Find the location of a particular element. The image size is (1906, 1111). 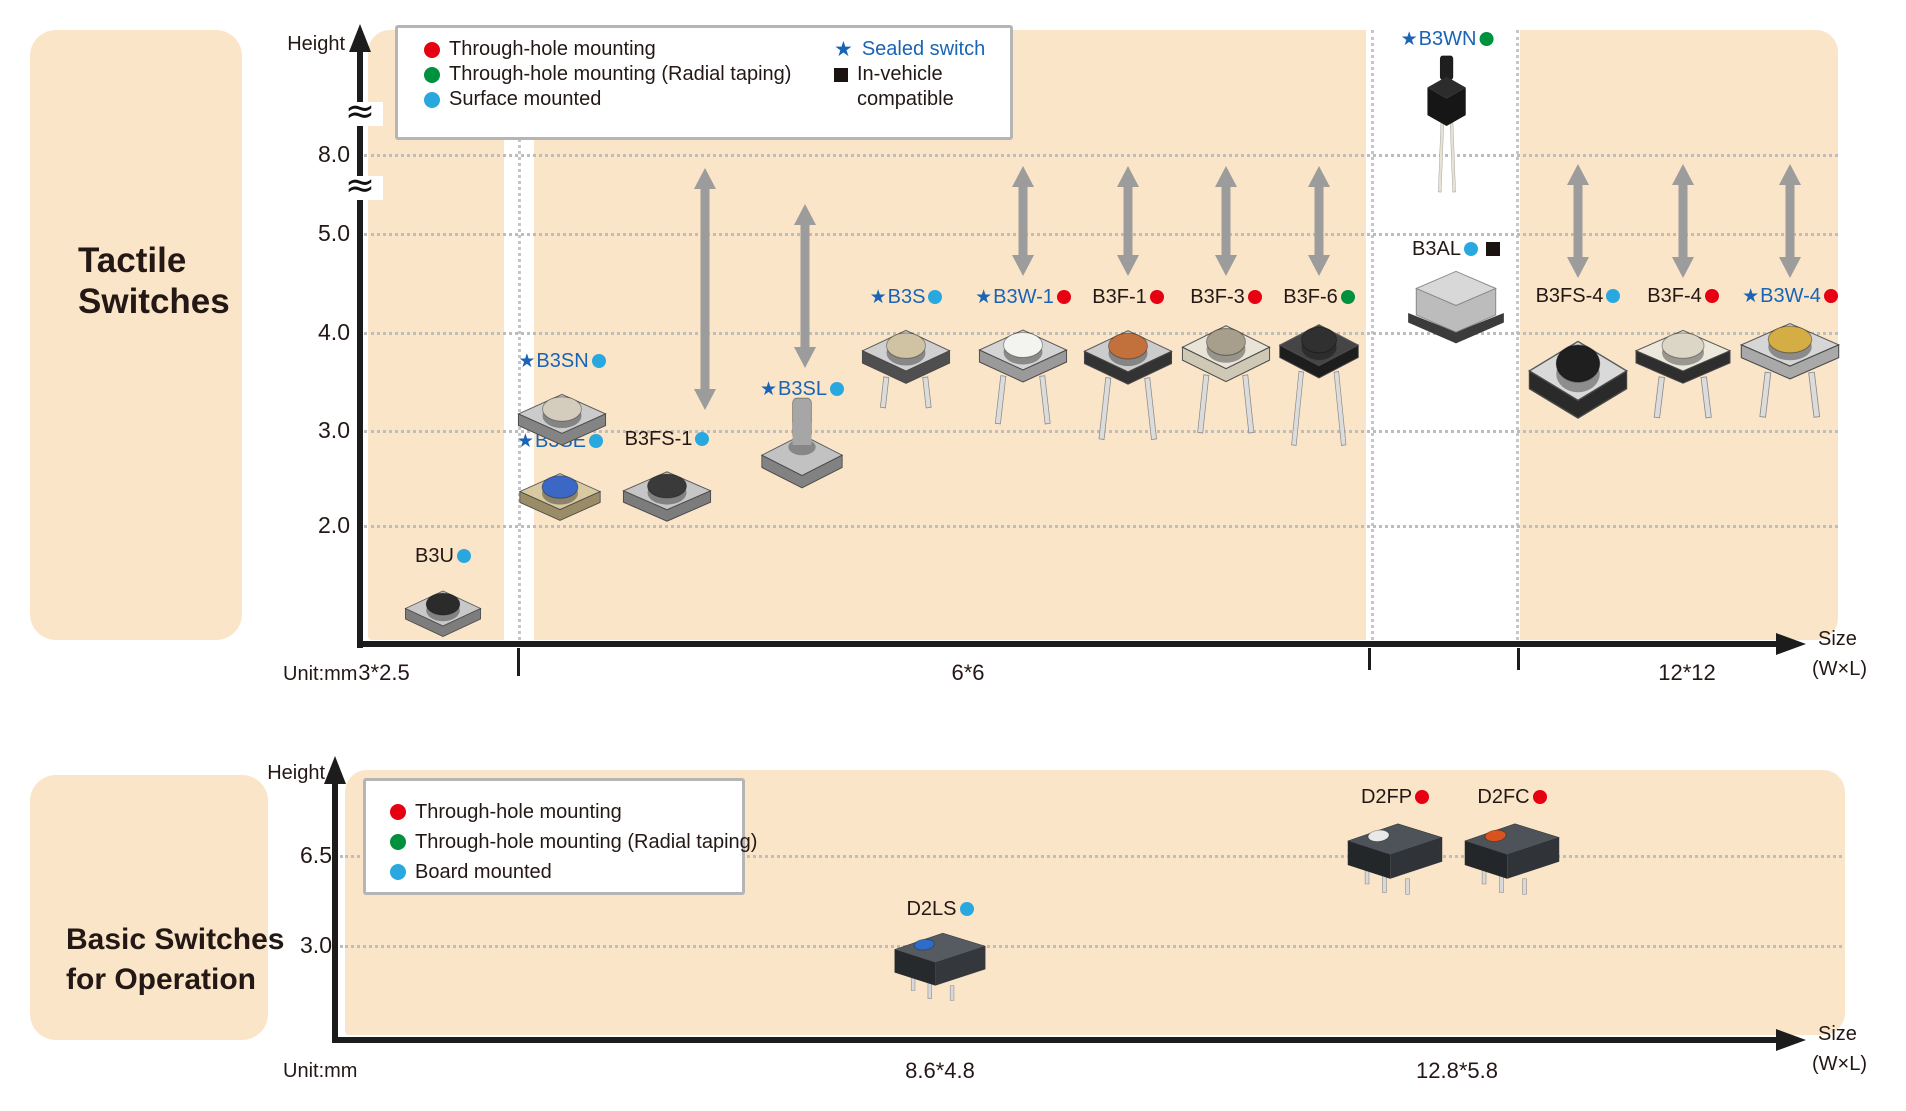

gridline-8.0 is located at coordinates (1101, 155).